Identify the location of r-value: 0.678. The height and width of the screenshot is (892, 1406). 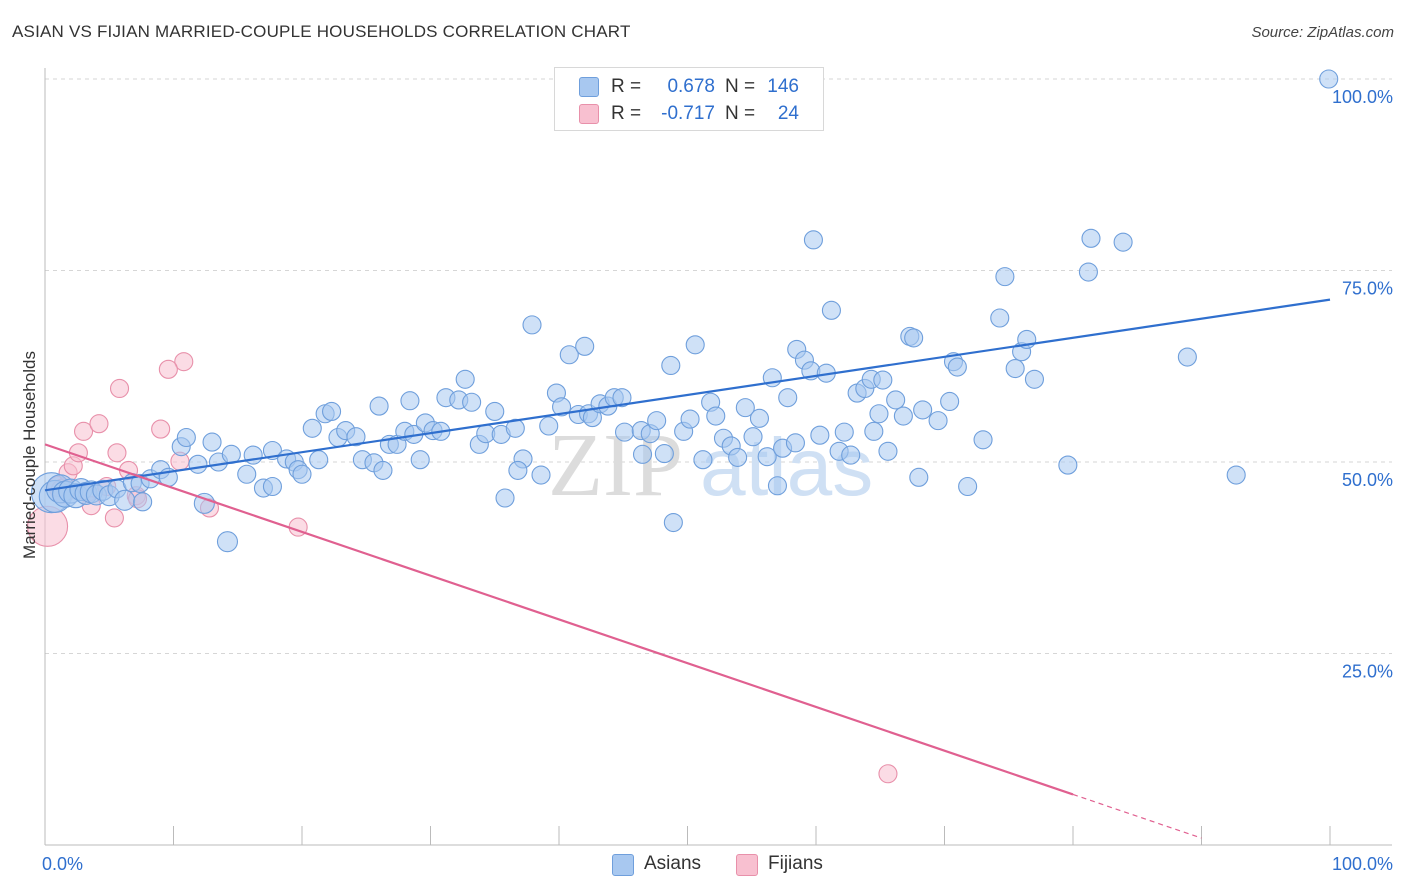
(691, 86).